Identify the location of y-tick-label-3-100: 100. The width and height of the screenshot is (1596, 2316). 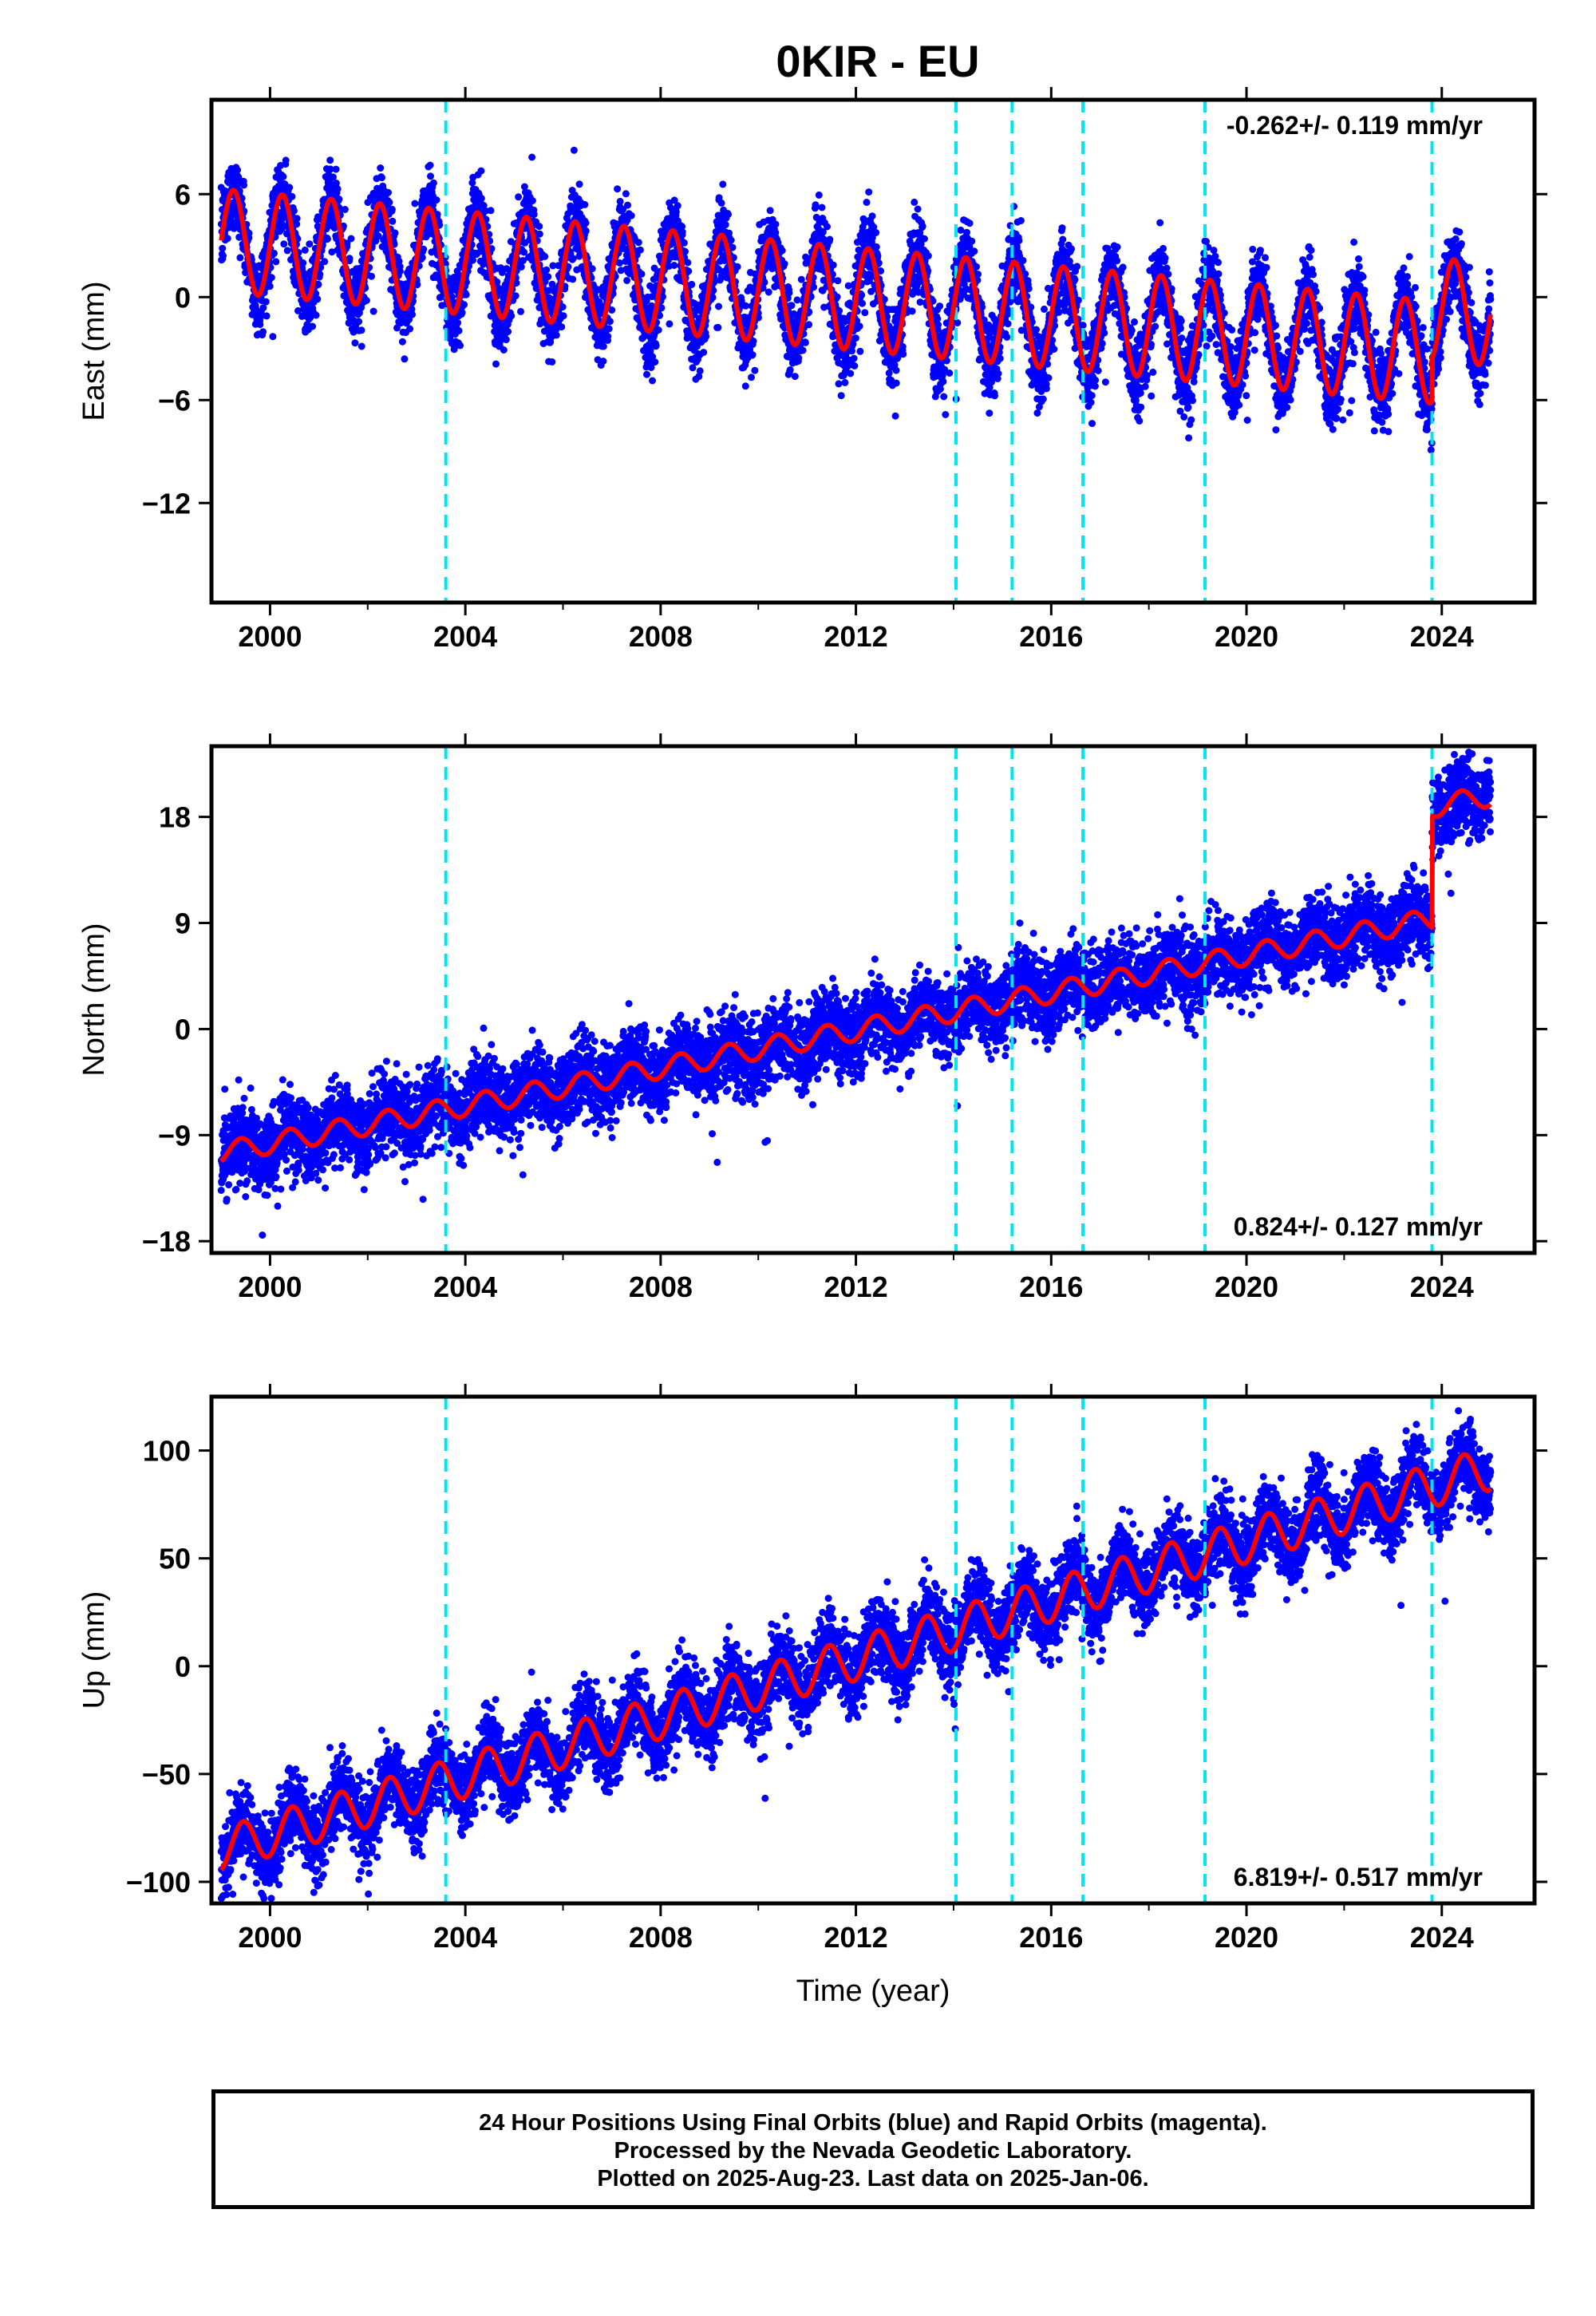
(167, 1451).